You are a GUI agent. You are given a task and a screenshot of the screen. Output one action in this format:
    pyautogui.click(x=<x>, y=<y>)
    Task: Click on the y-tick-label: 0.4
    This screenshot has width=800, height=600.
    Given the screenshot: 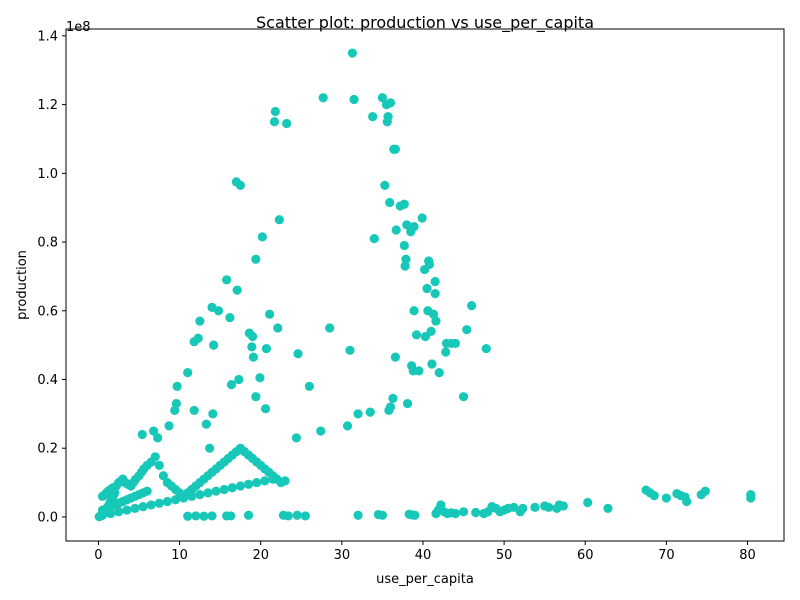 What is the action you would take?
    pyautogui.click(x=47, y=380)
    